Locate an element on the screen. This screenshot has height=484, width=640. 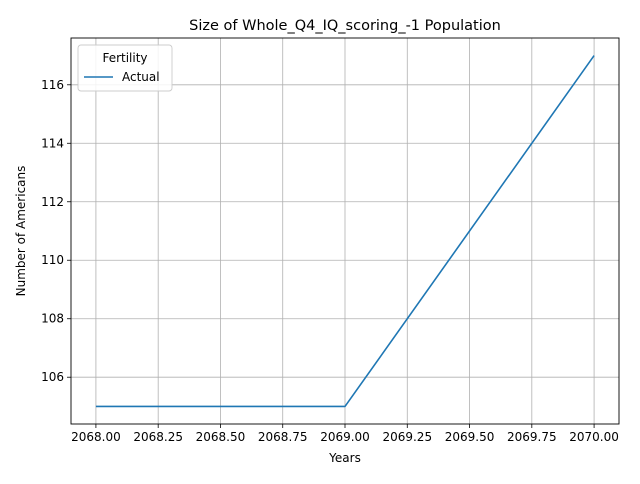
x-axis-label: Years is located at coordinates (344, 458).